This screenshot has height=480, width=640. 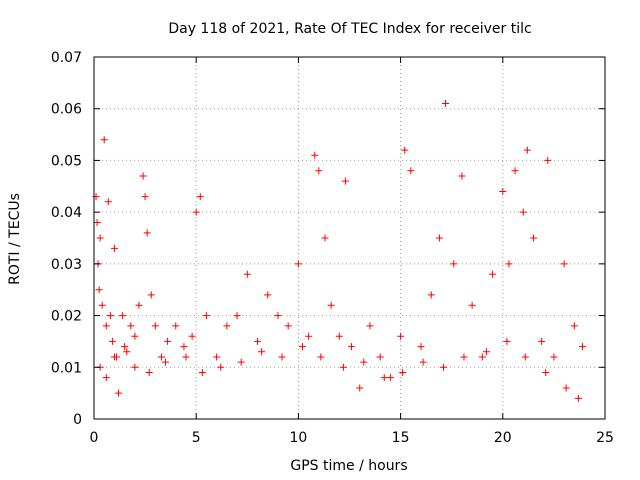 What do you see at coordinates (66, 110) in the screenshot?
I see `y-tick-label: 0.06` at bounding box center [66, 110].